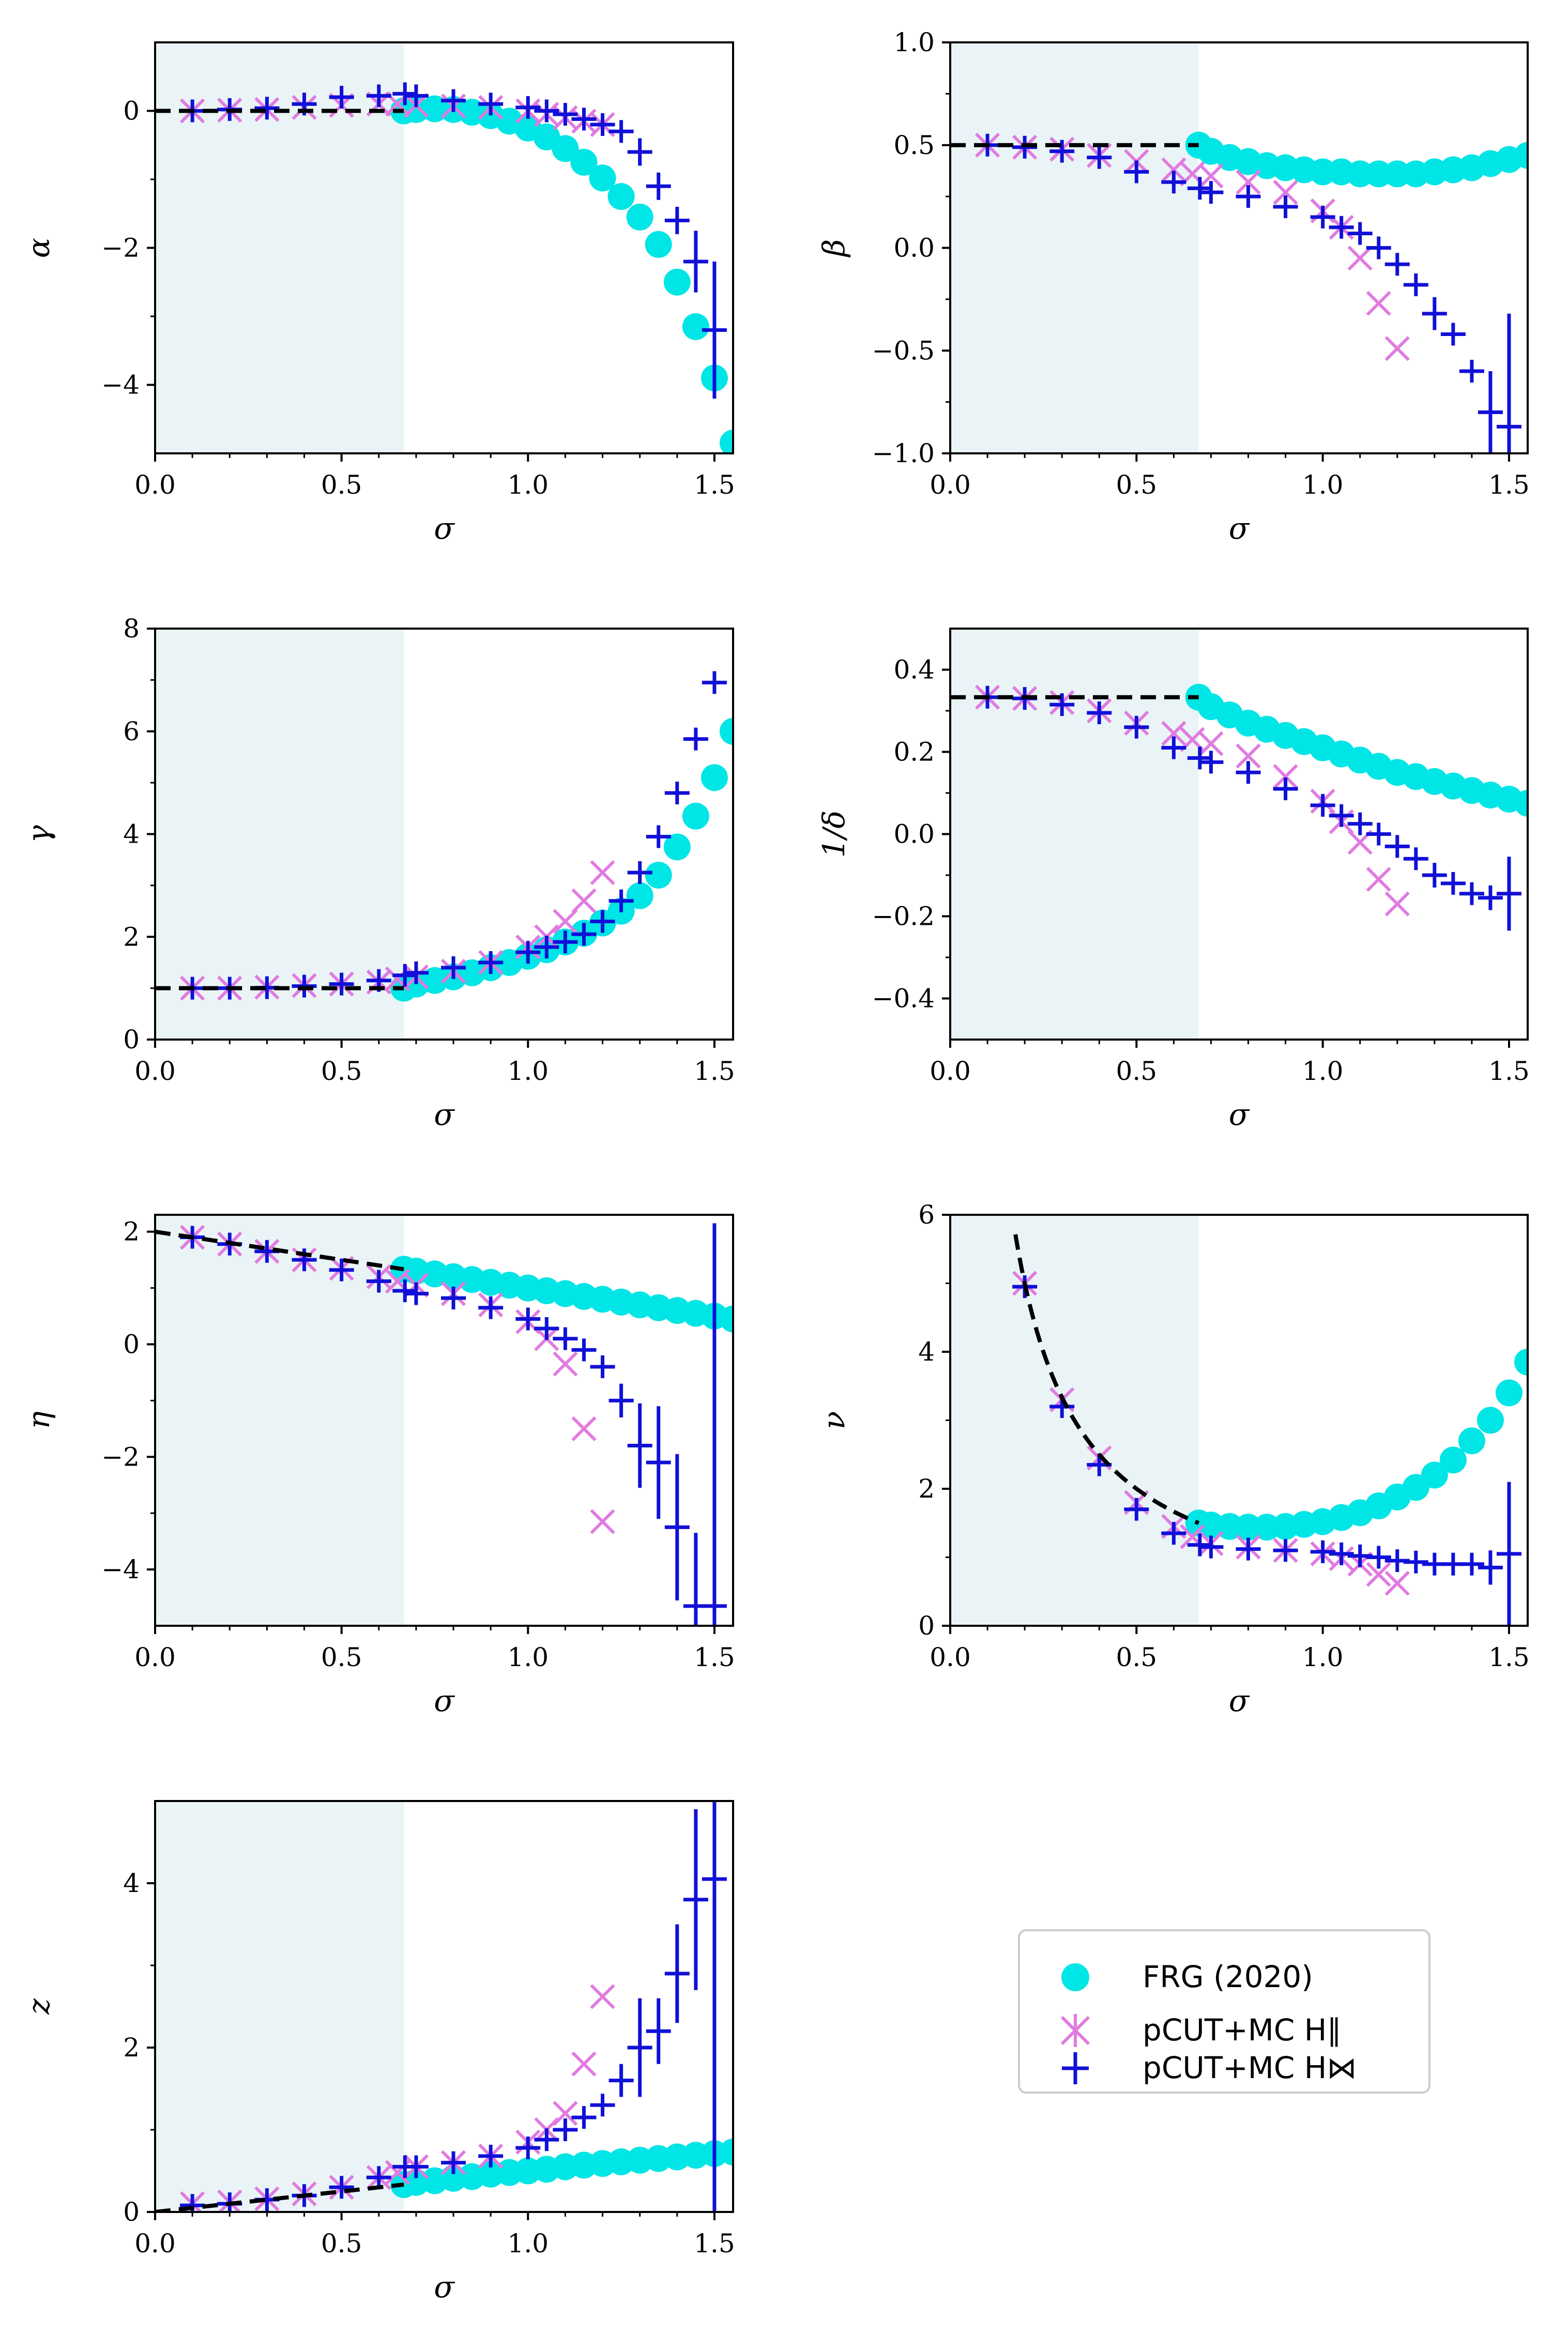 The width and height of the screenshot is (1568, 2335). I want to click on y-tick-label: 8, so click(131, 629).